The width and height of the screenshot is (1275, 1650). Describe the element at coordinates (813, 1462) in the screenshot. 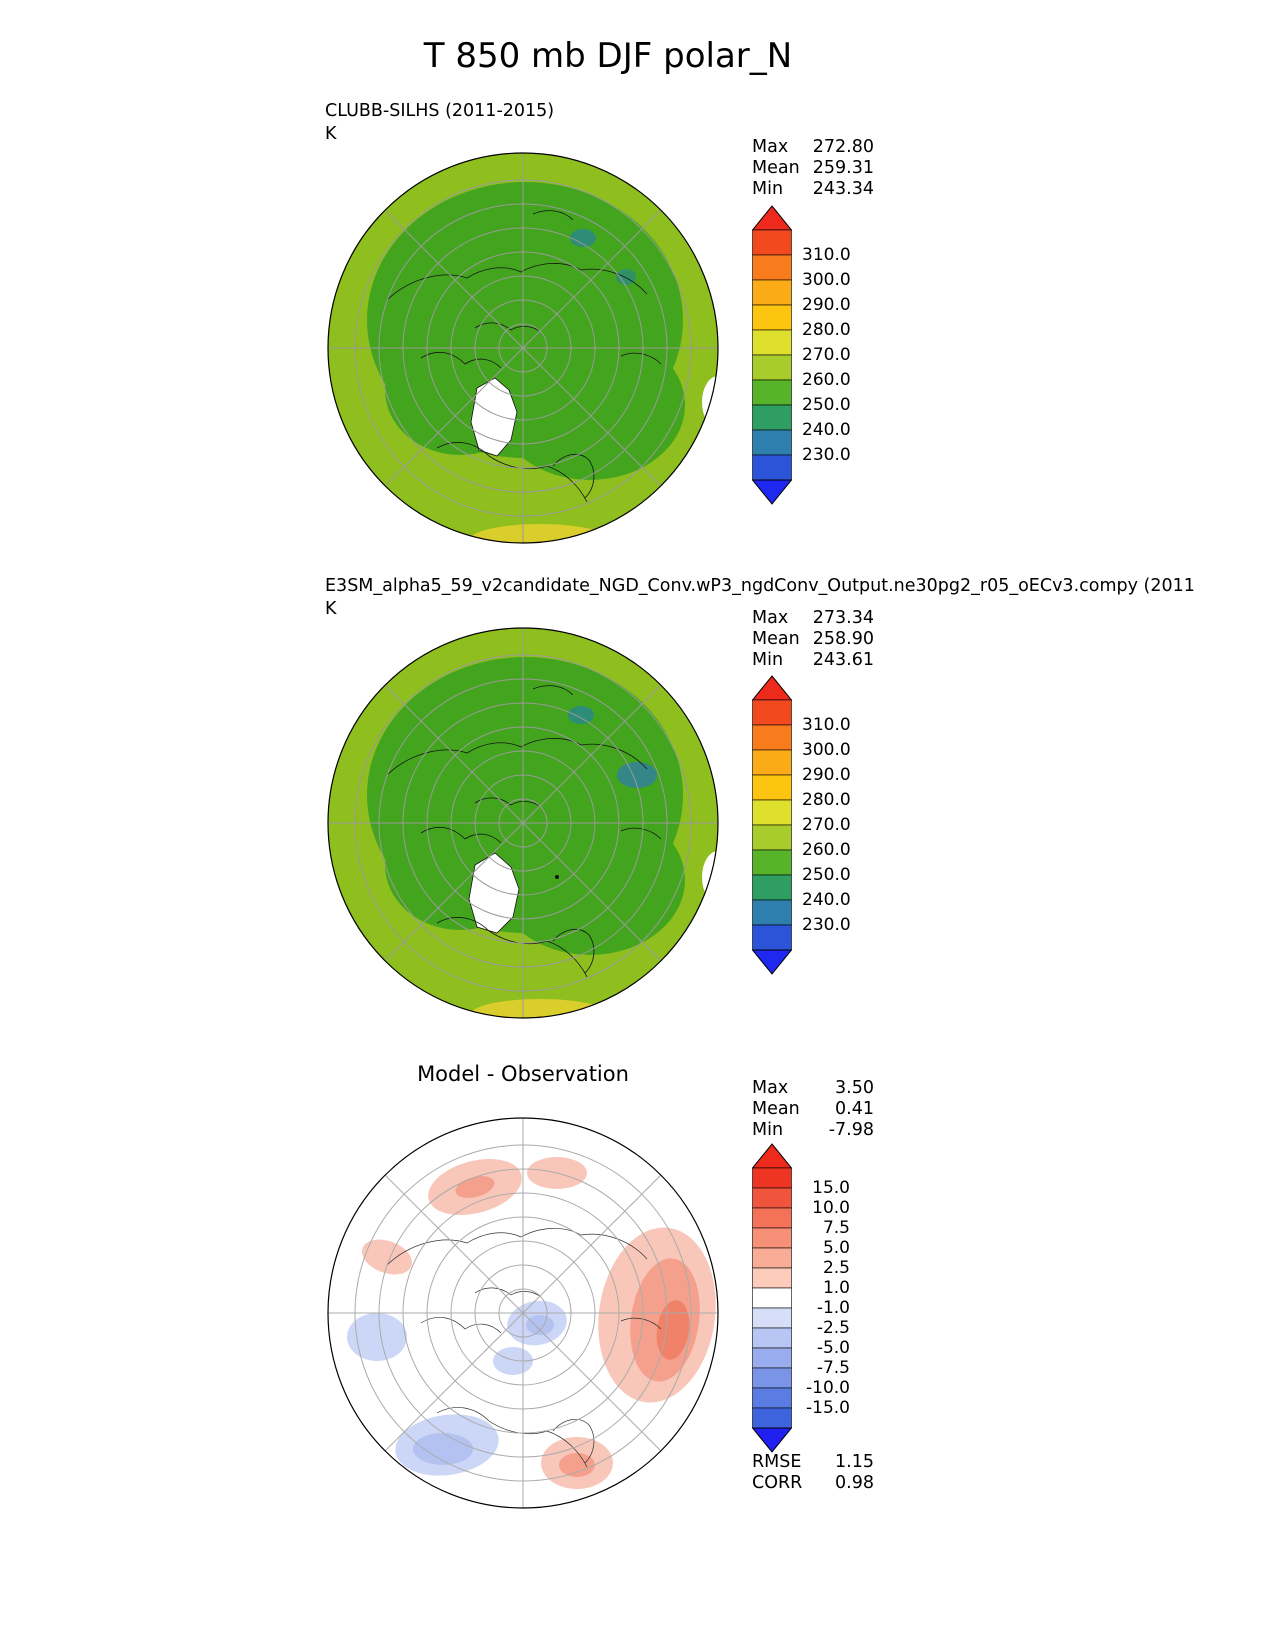

I see `metric-rmse: RMSE 1.15` at that location.